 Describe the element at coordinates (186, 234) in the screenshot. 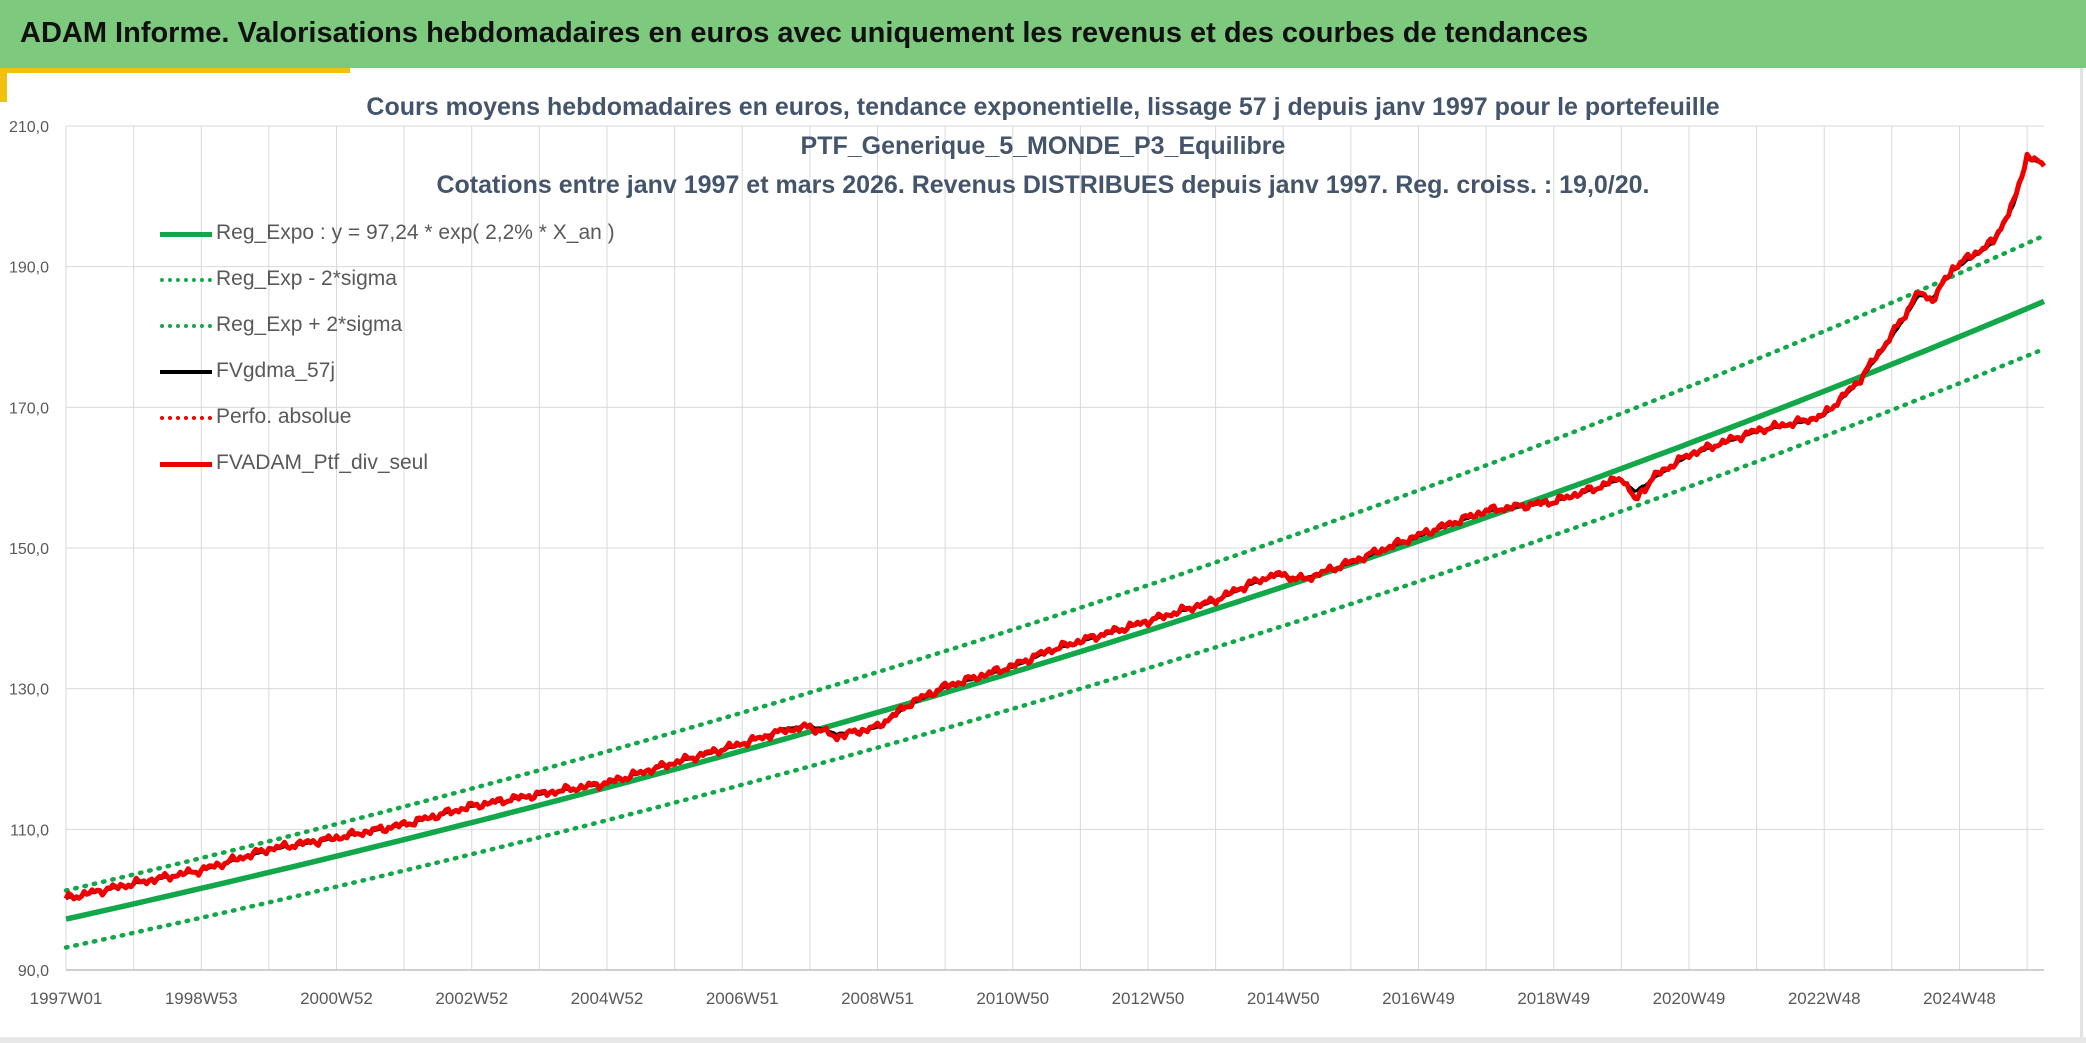

I see `legend-swatch-reg-expo` at that location.